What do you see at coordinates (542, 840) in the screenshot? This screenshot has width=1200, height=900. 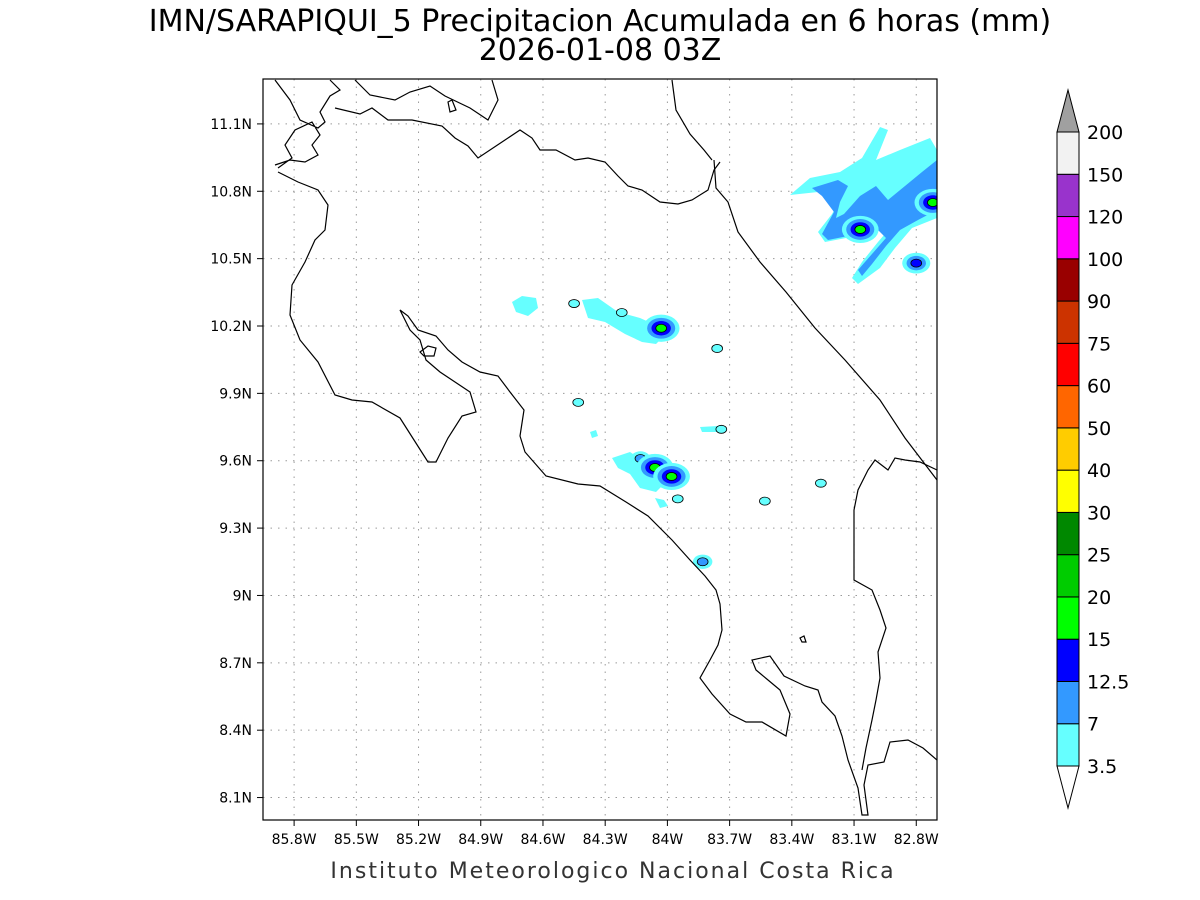 I see `x-tick-label: 84.6W` at bounding box center [542, 840].